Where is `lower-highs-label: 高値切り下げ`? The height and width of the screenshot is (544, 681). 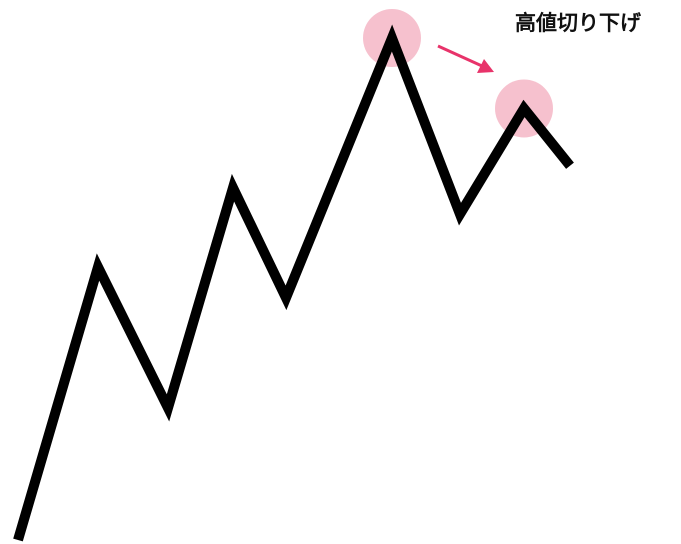 lower-highs-label: 高値切り下げ is located at coordinates (578, 23).